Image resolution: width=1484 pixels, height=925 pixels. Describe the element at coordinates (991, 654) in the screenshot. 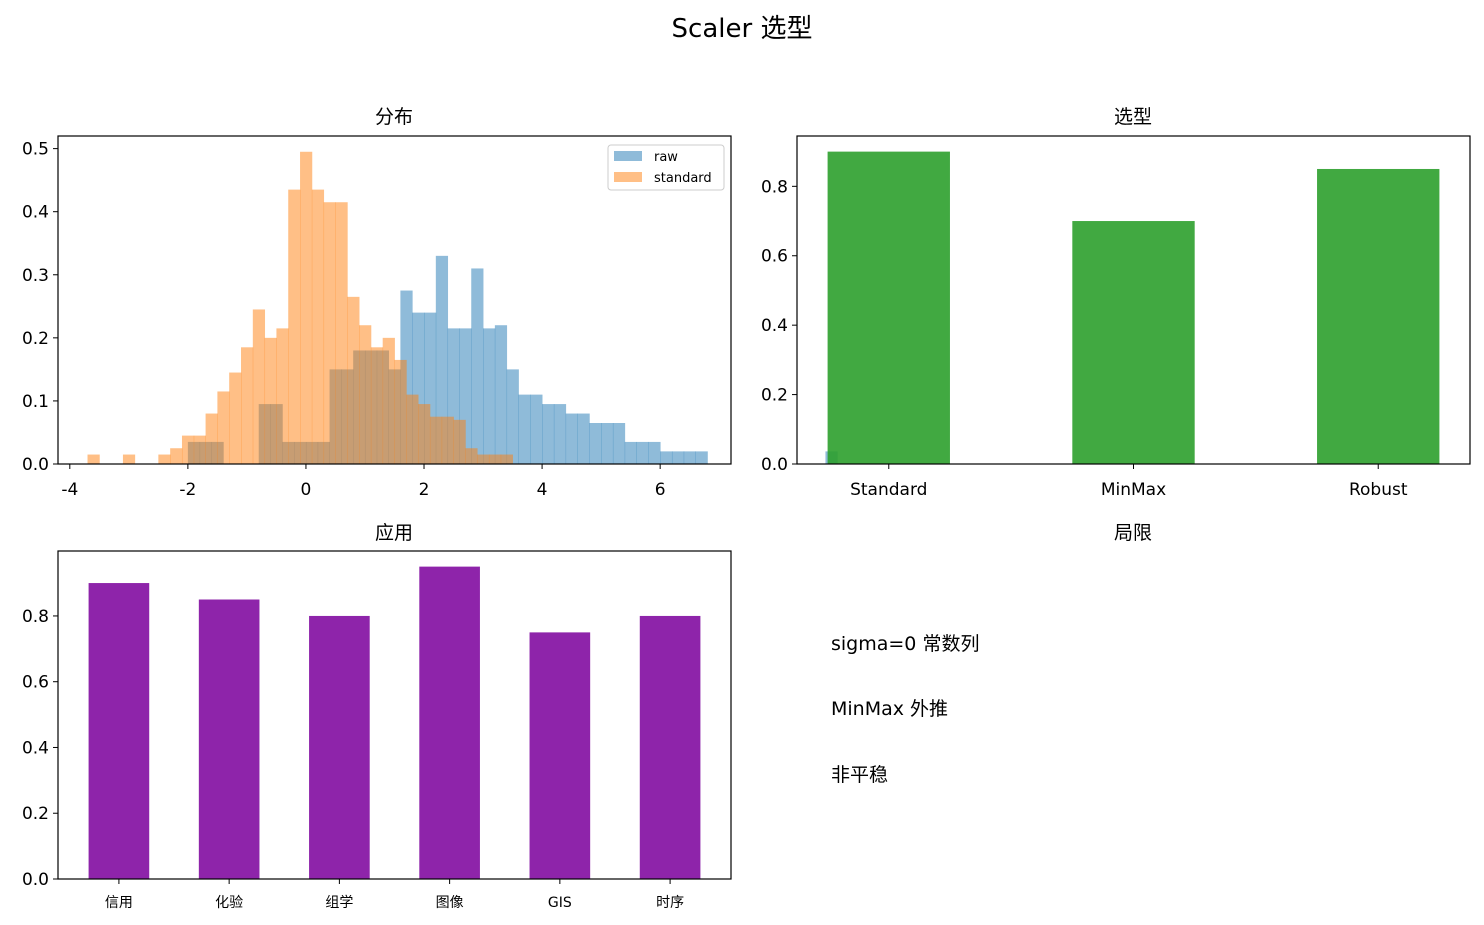

I see `limitations-panel: 局限 sigma=0 常数列 MinMax 外推 非平稳` at that location.